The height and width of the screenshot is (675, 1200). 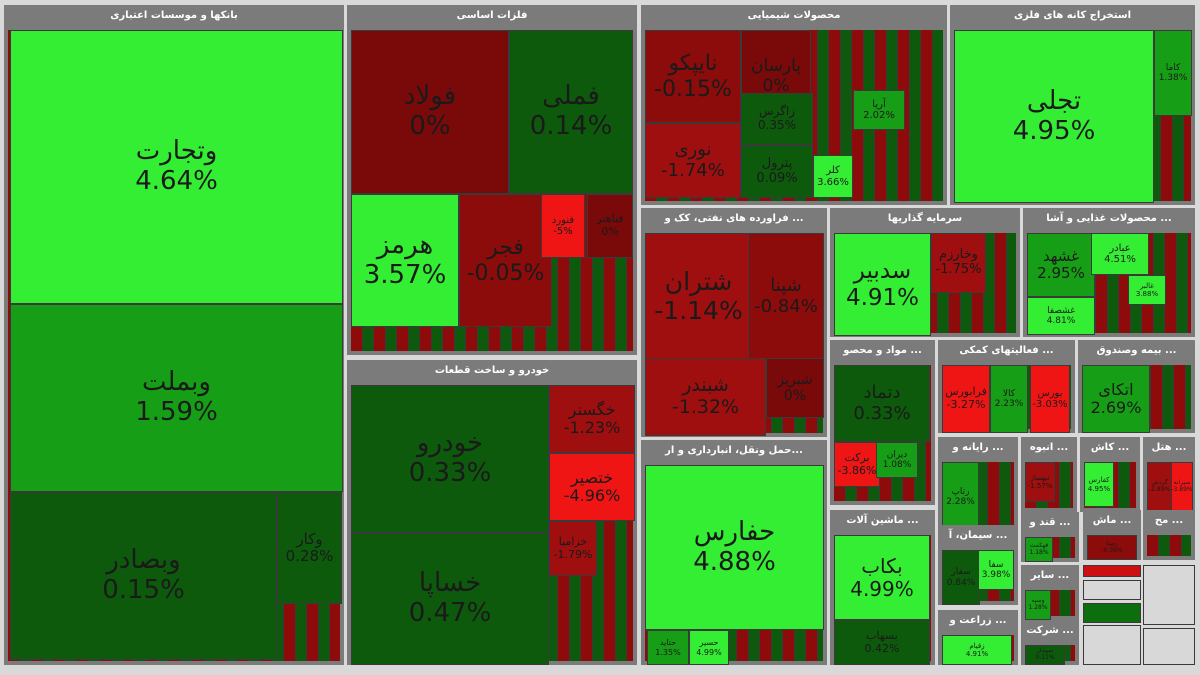 I want to click on stock-name: سفار, so click(x=961, y=572).